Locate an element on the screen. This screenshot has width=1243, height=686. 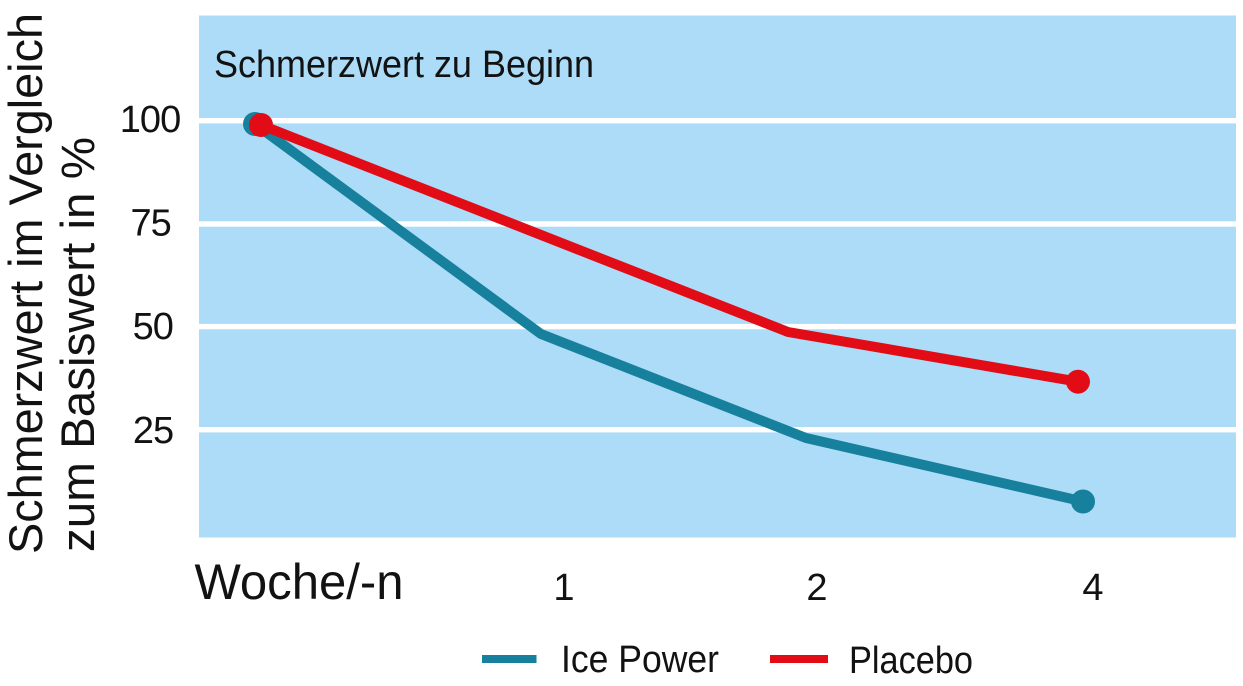
svg-text: Ice Power is located at coordinates (640, 660).